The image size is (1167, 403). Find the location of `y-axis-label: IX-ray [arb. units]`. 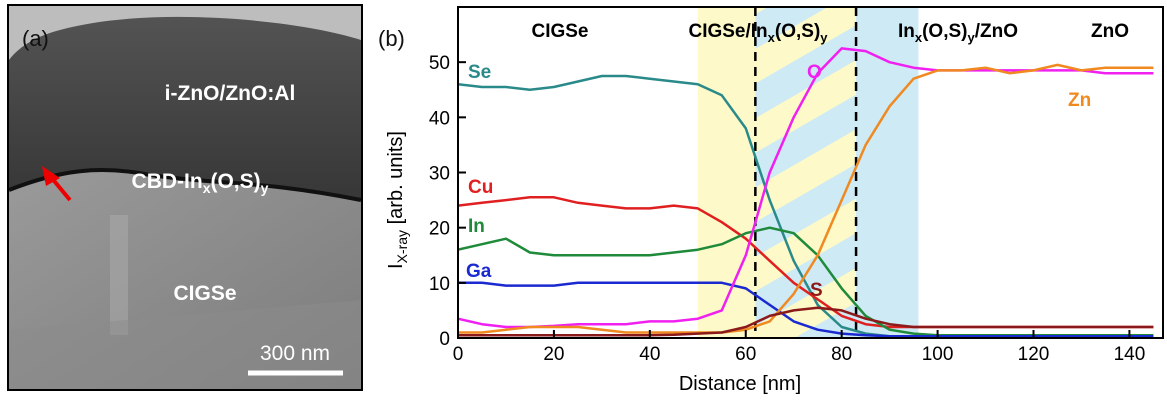

y-axis-label: IX-ray [arb. units] is located at coordinates (397, 200).